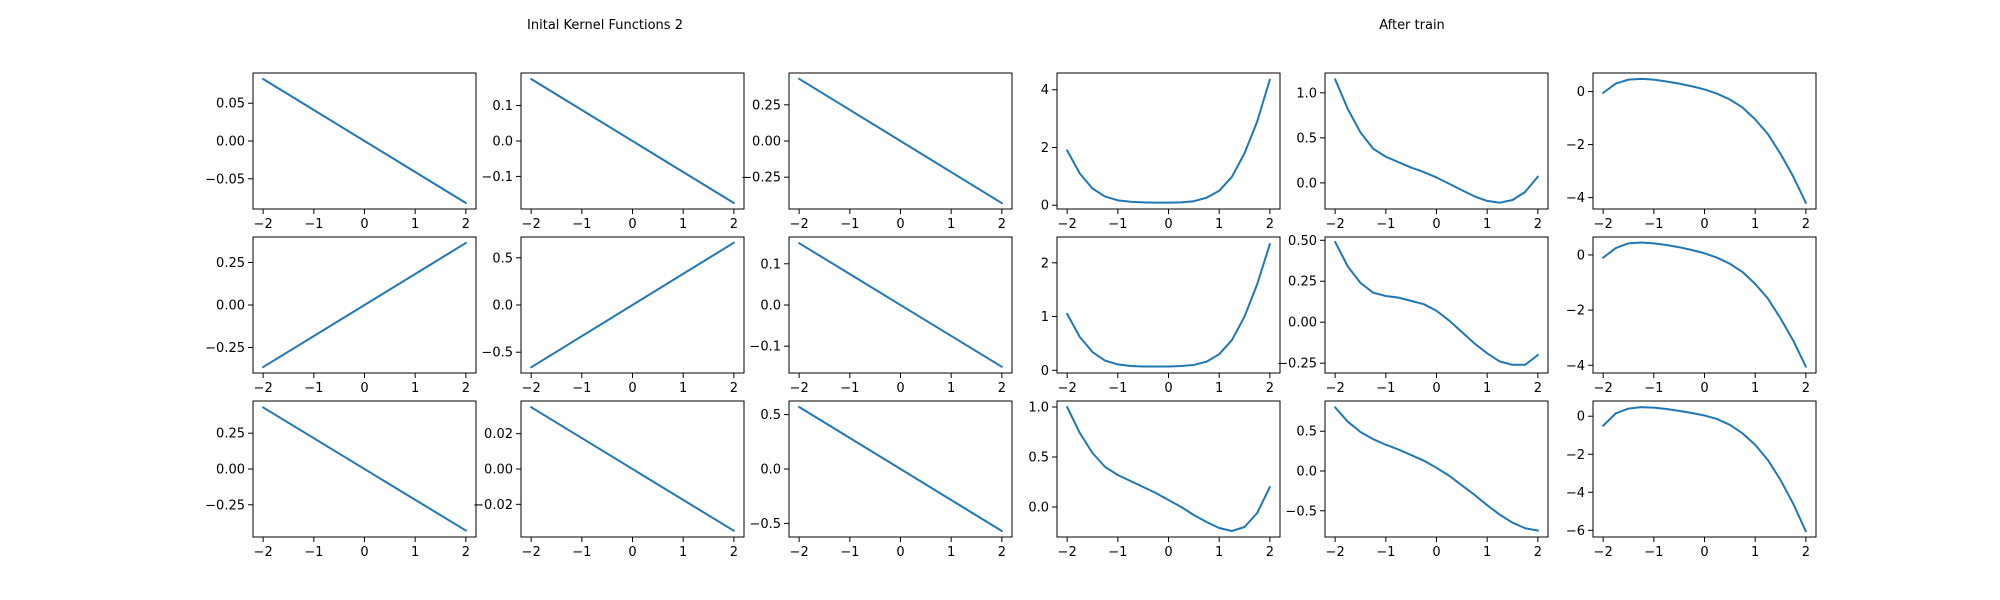 The width and height of the screenshot is (2000, 600). I want to click on y-tick-label-r2c3: −0.1, so click(765, 347).